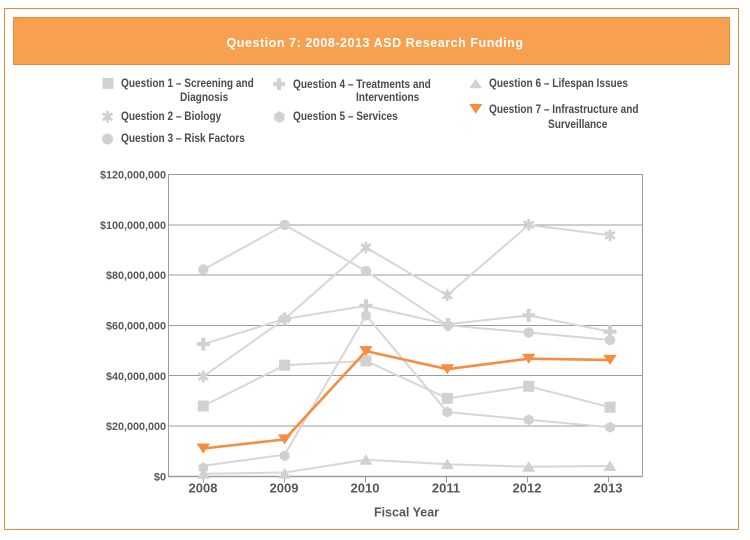 The image size is (750, 540). Describe the element at coordinates (160, 477) in the screenshot. I see `svg-text: $0` at that location.